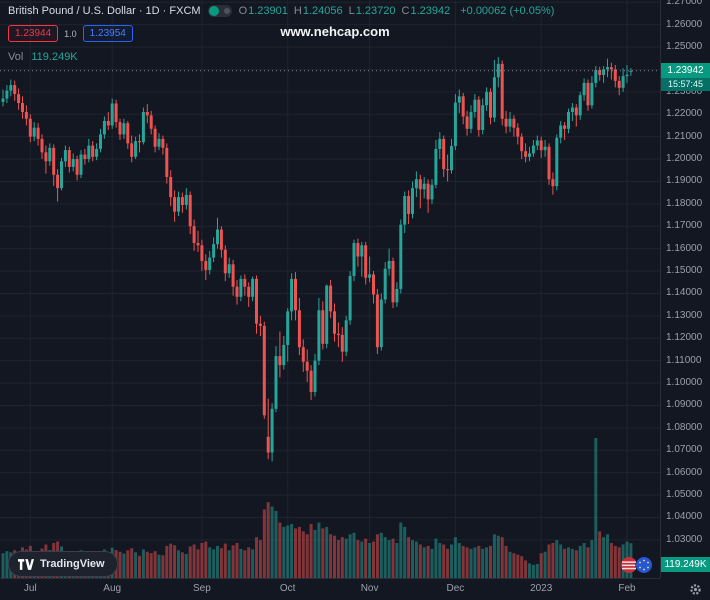 The height and width of the screenshot is (600, 710). Describe the element at coordinates (685, 84) in the screenshot. I see `bar-countdown-timer: 15:57:45` at that location.